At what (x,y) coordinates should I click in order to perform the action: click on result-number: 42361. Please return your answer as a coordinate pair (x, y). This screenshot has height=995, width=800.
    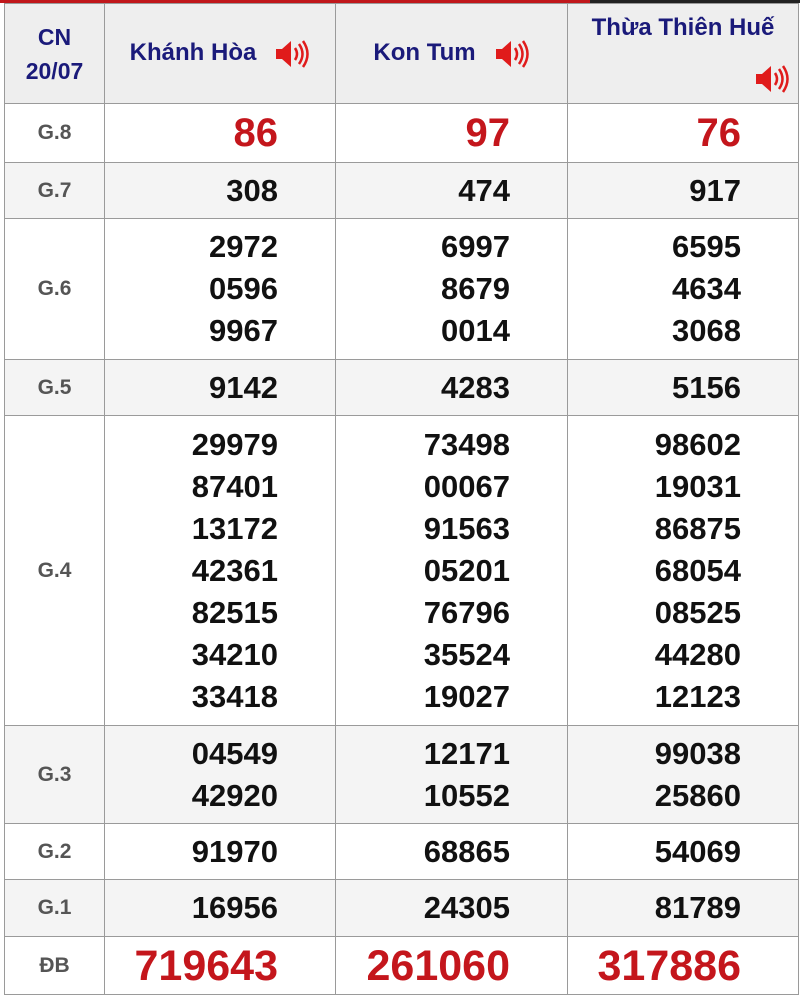
    Looking at the image, I should click on (234, 570).